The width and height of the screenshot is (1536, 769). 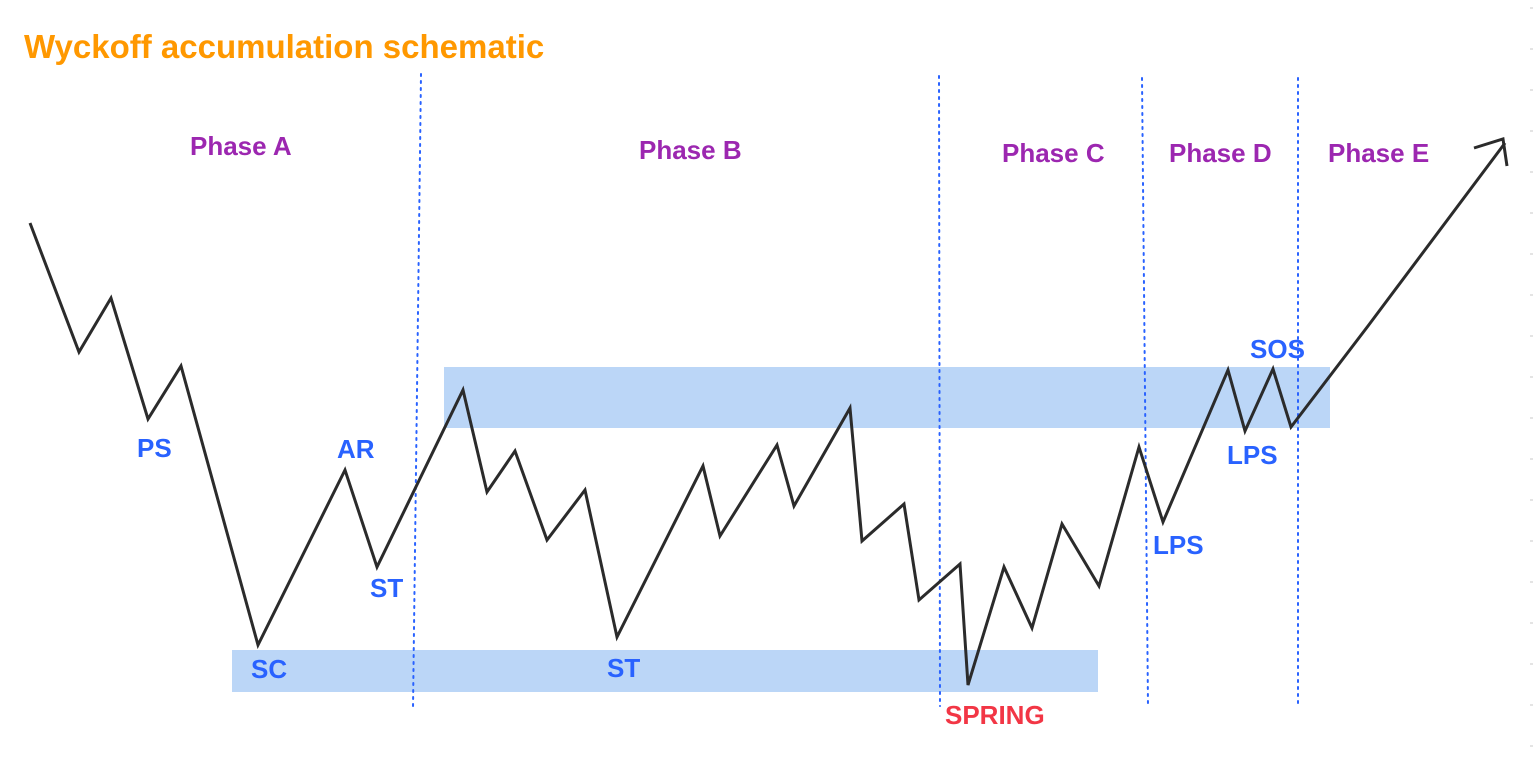 What do you see at coordinates (417, 391) in the screenshot?
I see `phase-divider-ab` at bounding box center [417, 391].